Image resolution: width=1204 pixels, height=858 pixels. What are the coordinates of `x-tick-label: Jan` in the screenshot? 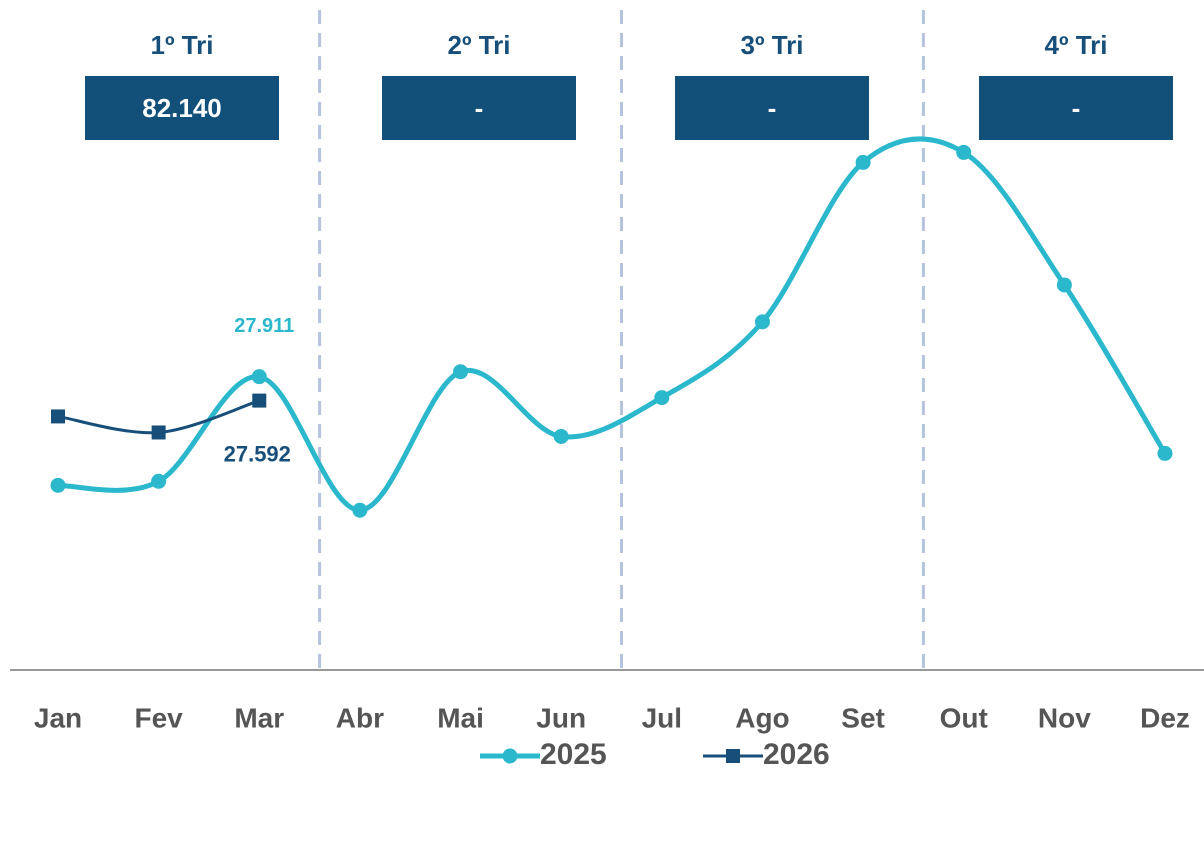 It's located at (58, 717).